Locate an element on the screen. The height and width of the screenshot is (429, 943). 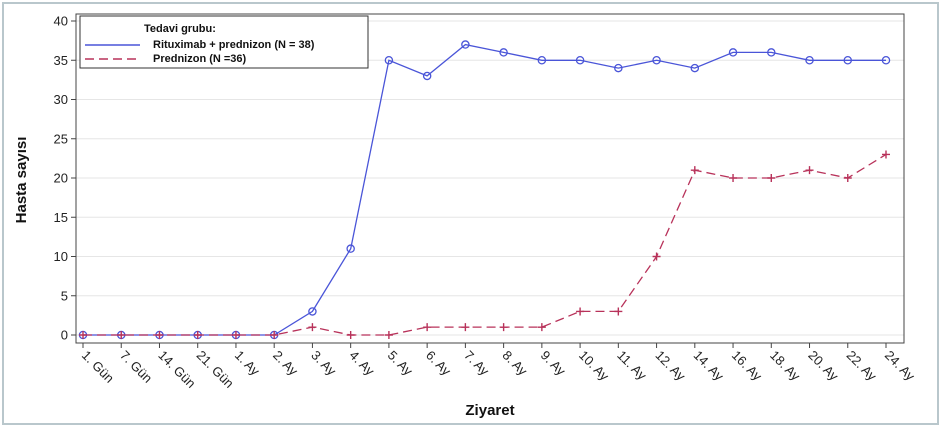
x-tick-label: 20. Ay is located at coordinates (823, 366).